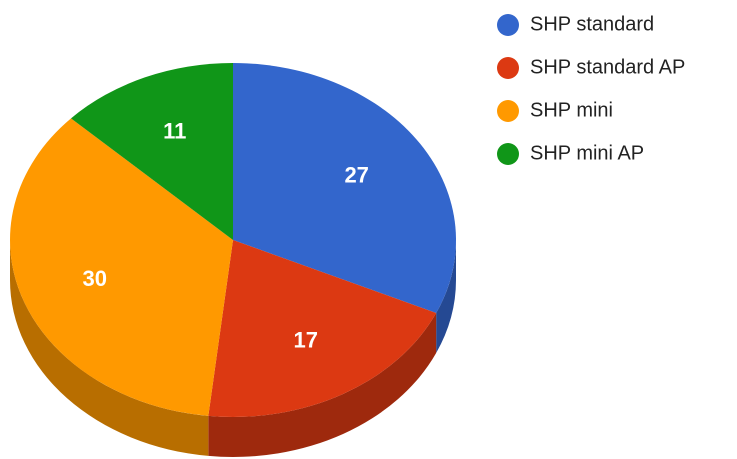  Describe the element at coordinates (607, 67) in the screenshot. I see `legend-label: SHP standard AP` at that location.